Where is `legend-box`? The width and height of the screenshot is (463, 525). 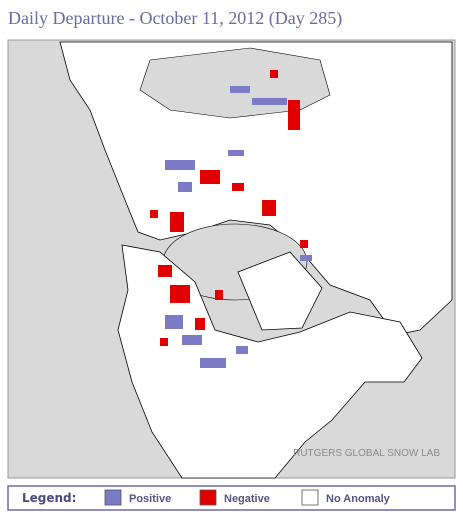
legend-box is located at coordinates (231, 498).